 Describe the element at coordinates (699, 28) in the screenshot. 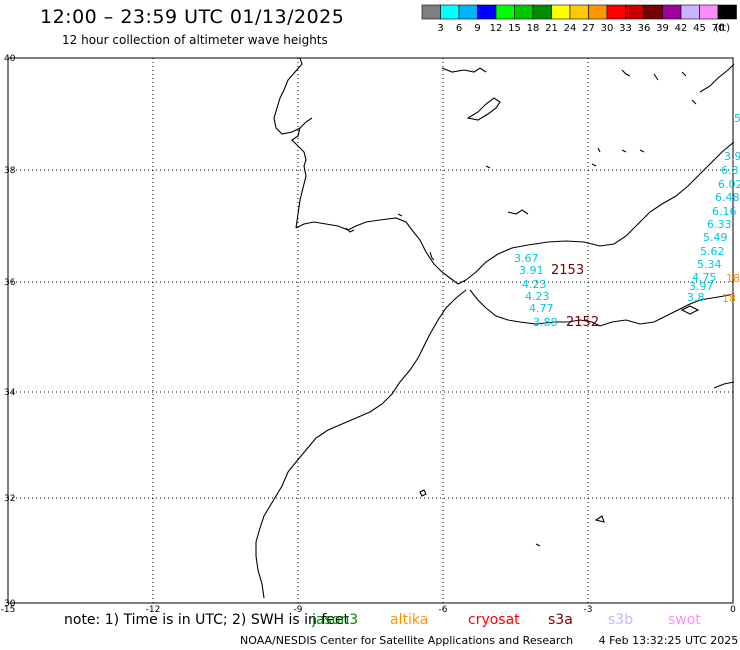

I see `legend-label: 45` at that location.